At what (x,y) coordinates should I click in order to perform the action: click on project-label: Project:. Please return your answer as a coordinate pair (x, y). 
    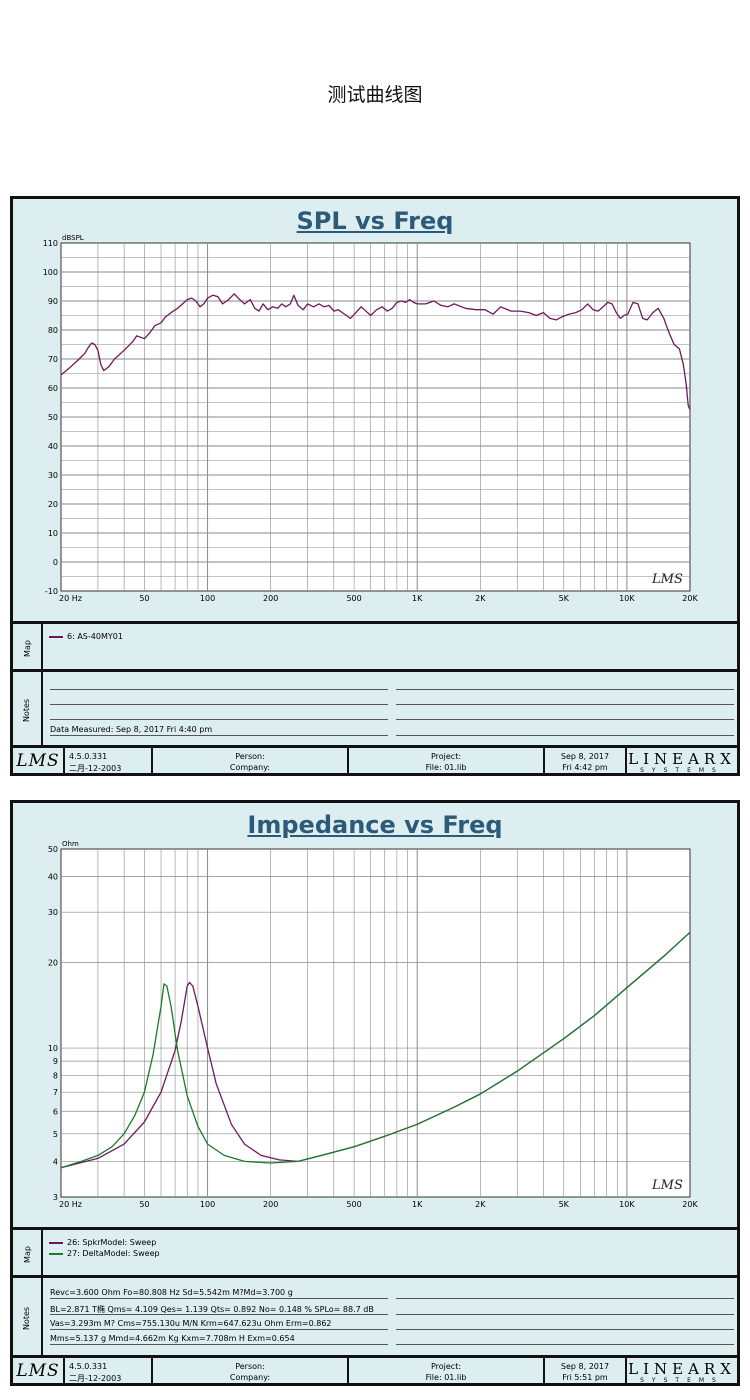
    Looking at the image, I should click on (446, 756).